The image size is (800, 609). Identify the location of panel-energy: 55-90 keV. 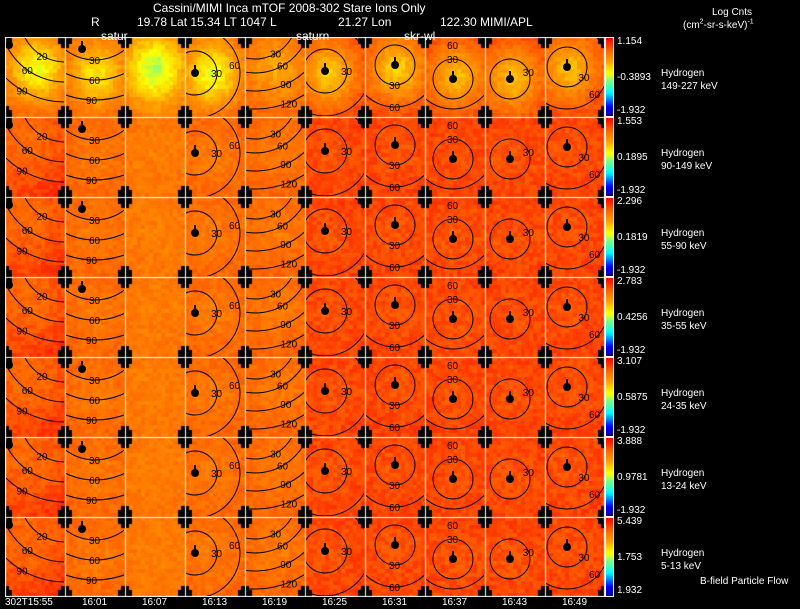
(684, 246).